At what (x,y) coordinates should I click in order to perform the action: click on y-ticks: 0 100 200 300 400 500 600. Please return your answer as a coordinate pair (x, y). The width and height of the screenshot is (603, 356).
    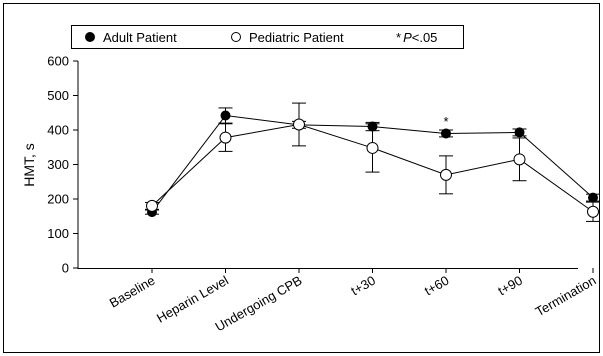
    Looking at the image, I should click on (62, 165).